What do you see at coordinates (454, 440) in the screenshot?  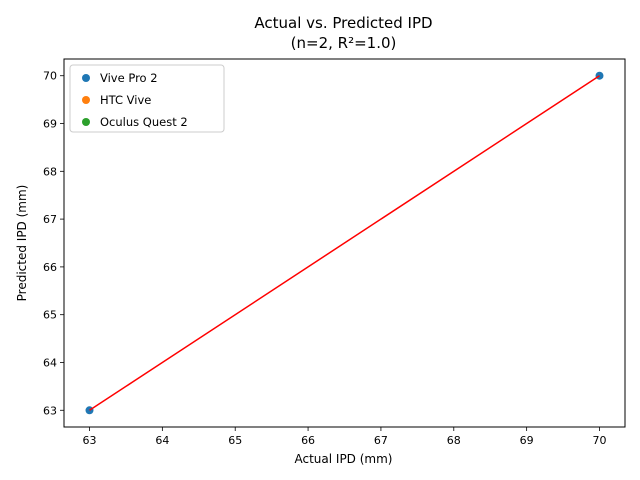 I see `x-tick-label: 68` at bounding box center [454, 440].